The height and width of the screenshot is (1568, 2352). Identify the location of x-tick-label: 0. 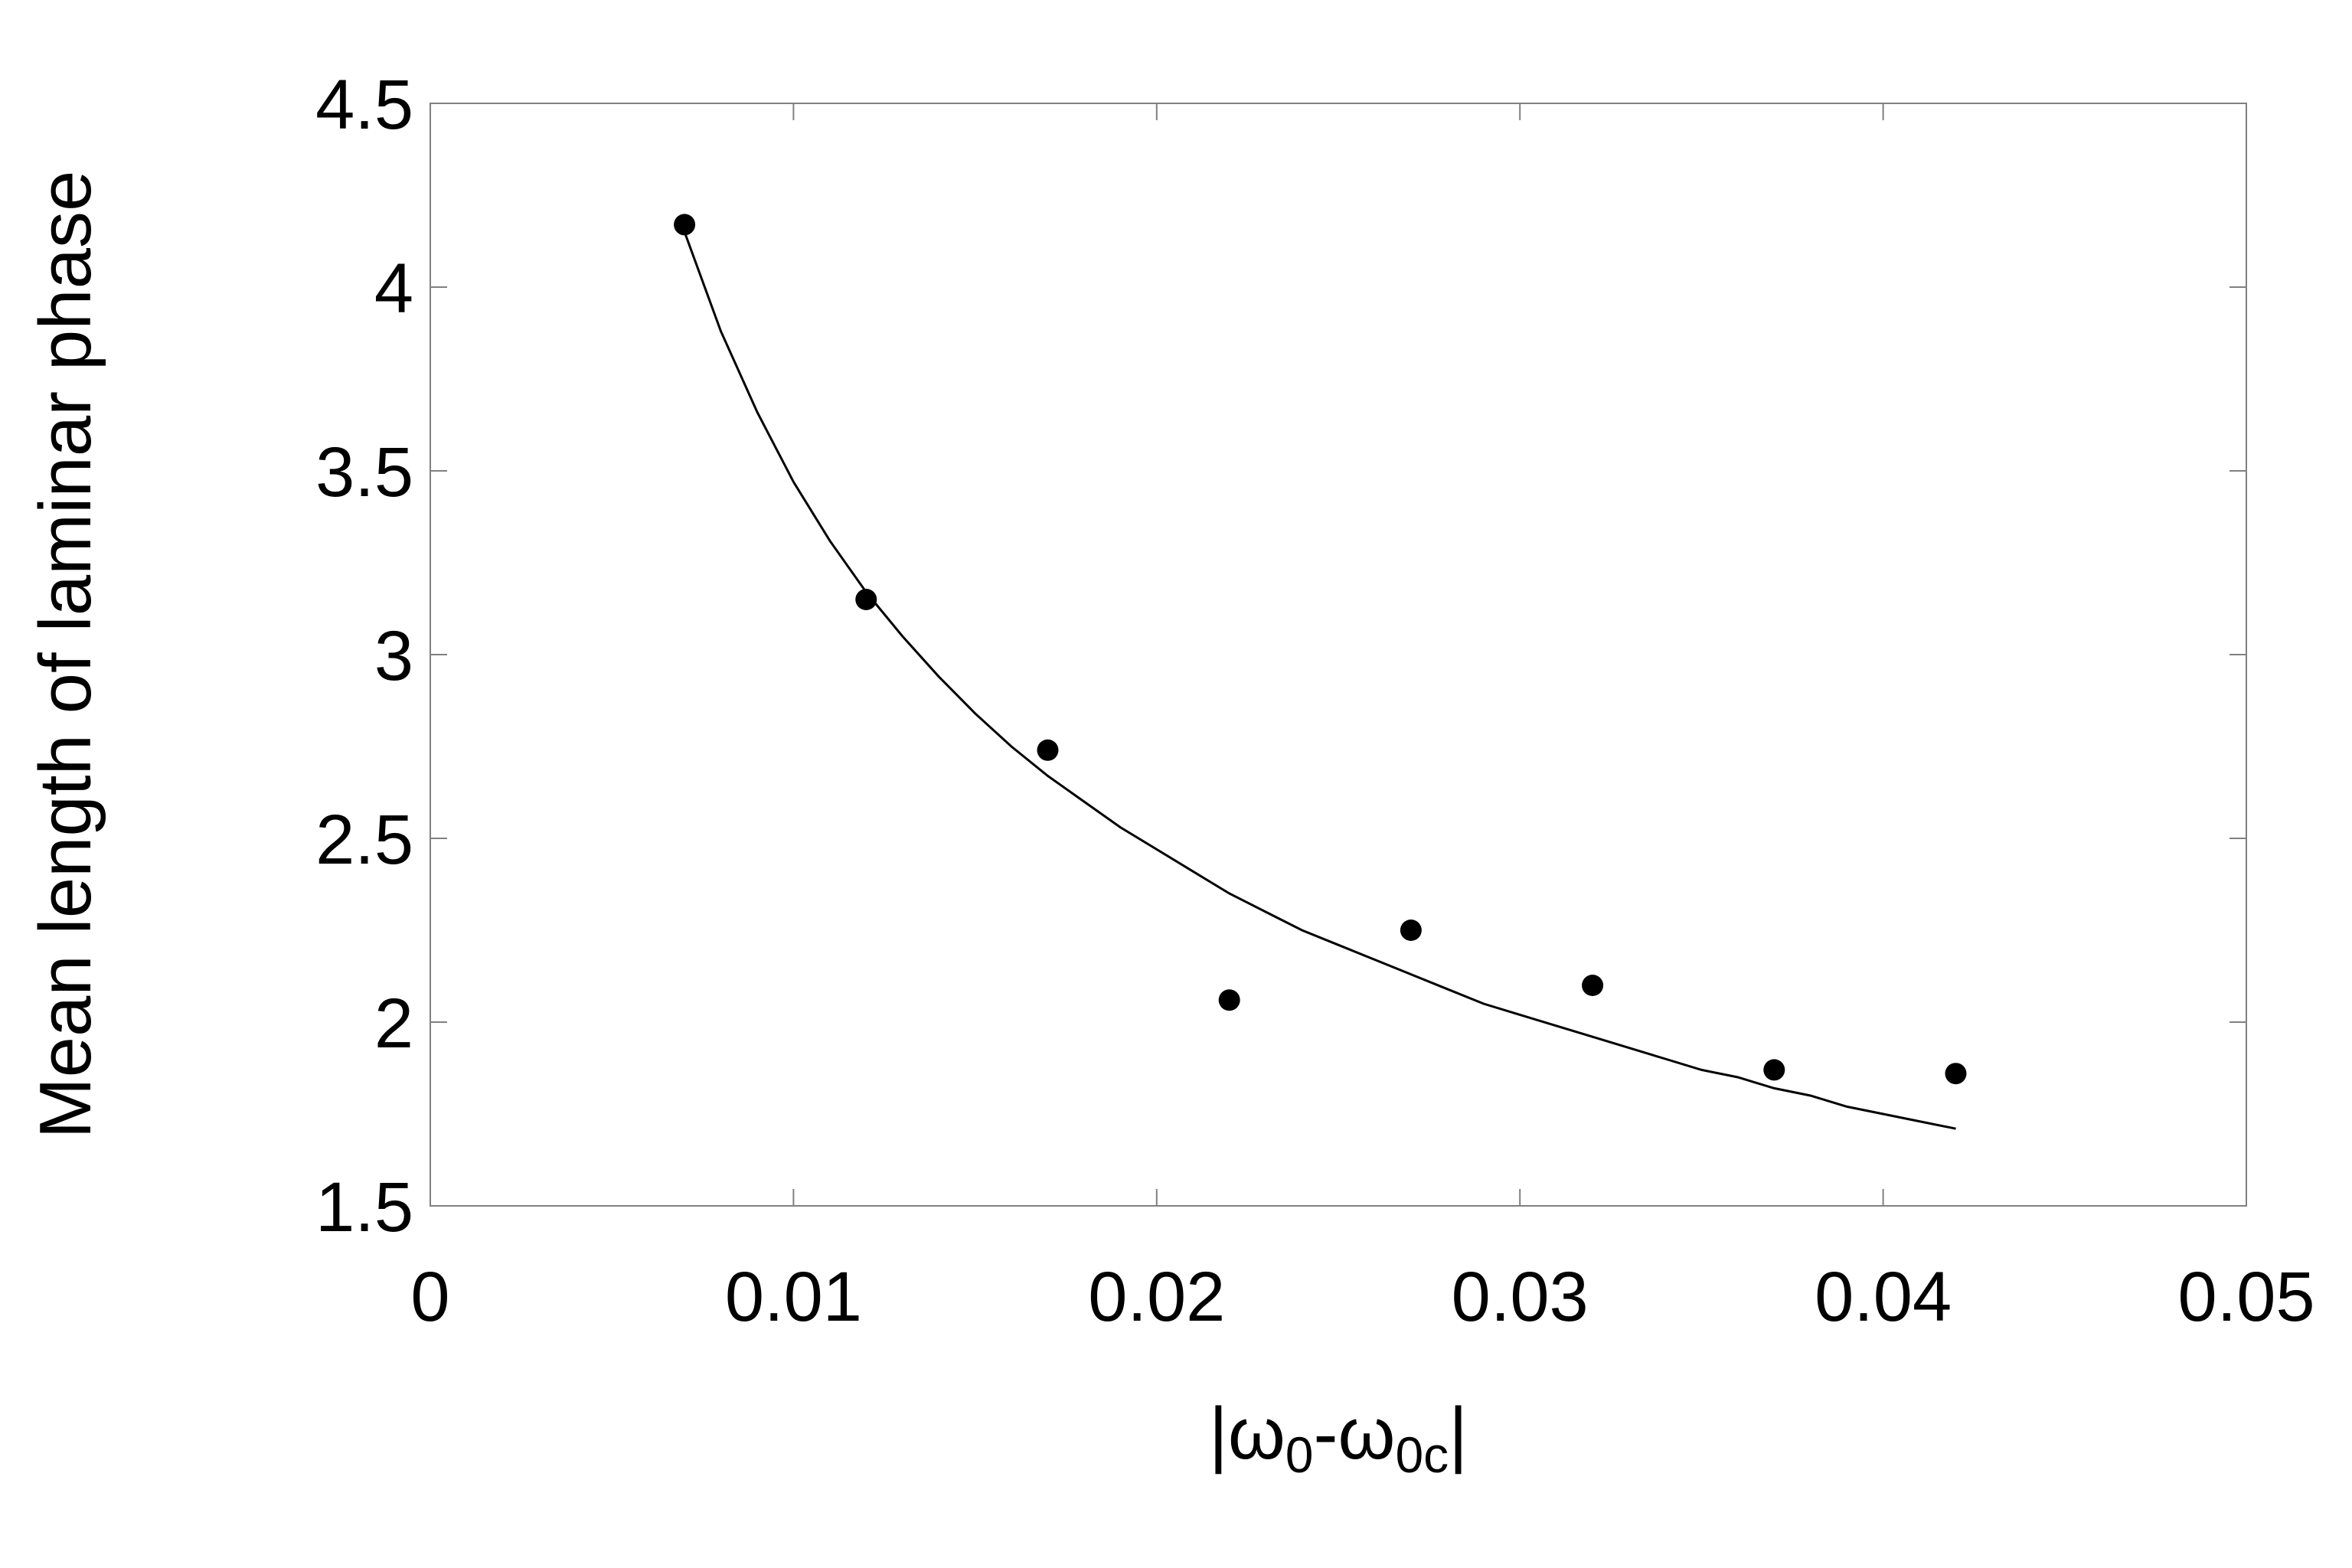
(429, 1297).